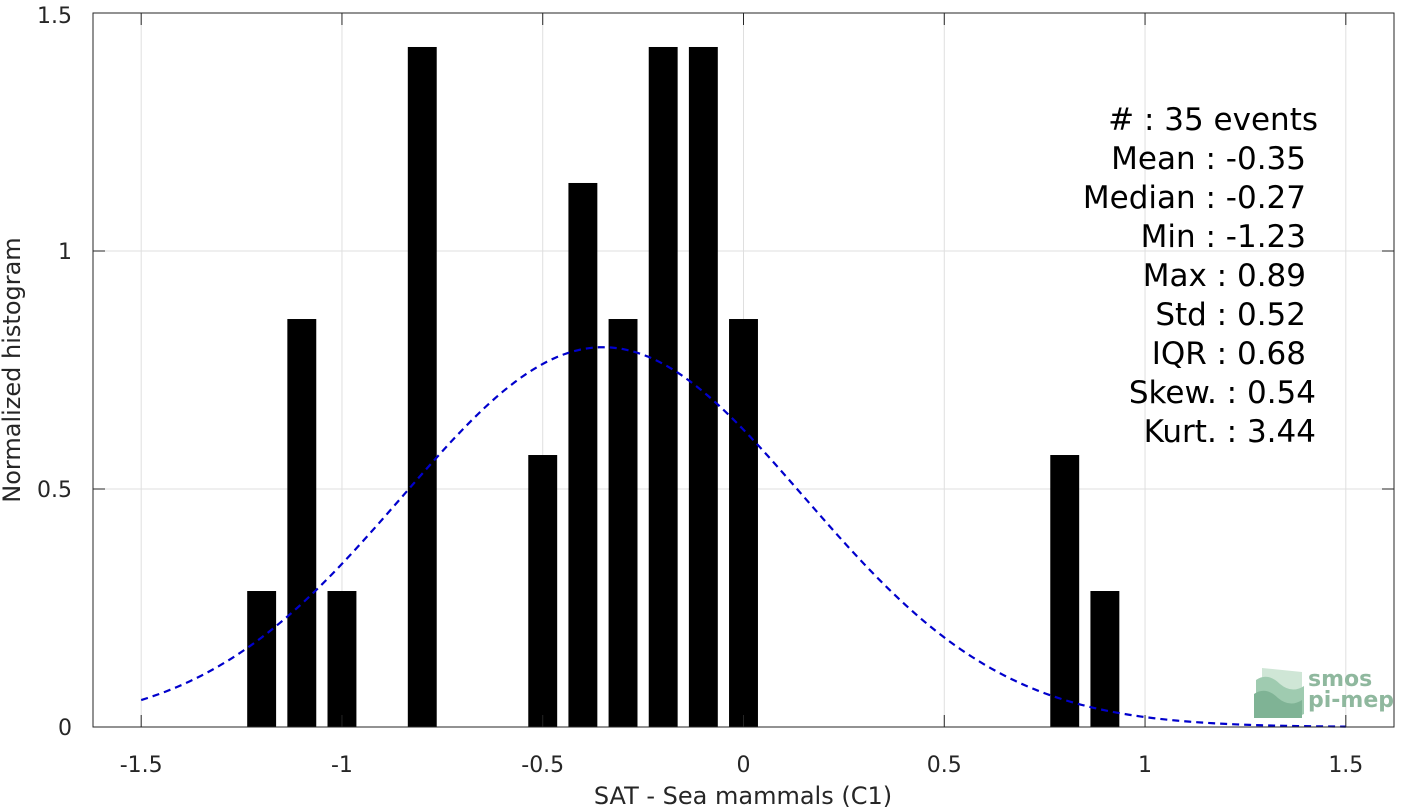  What do you see at coordinates (1145, 765) in the screenshot?
I see `x-tick-label-5: 1` at bounding box center [1145, 765].